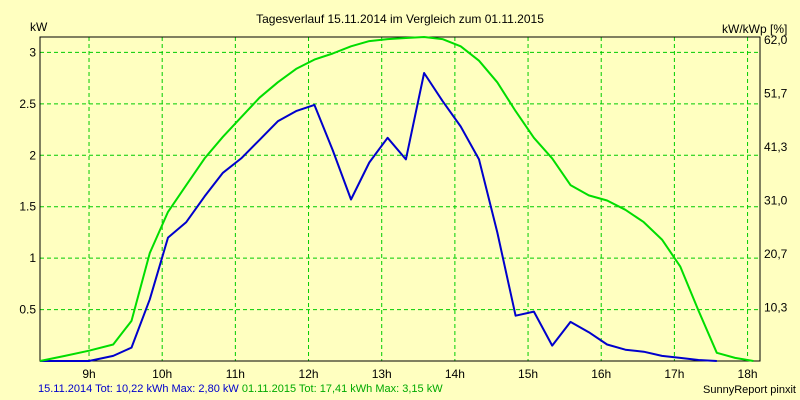 The image size is (800, 400). What do you see at coordinates (235, 374) in the screenshot?
I see `x-tick-label: 11h` at bounding box center [235, 374].